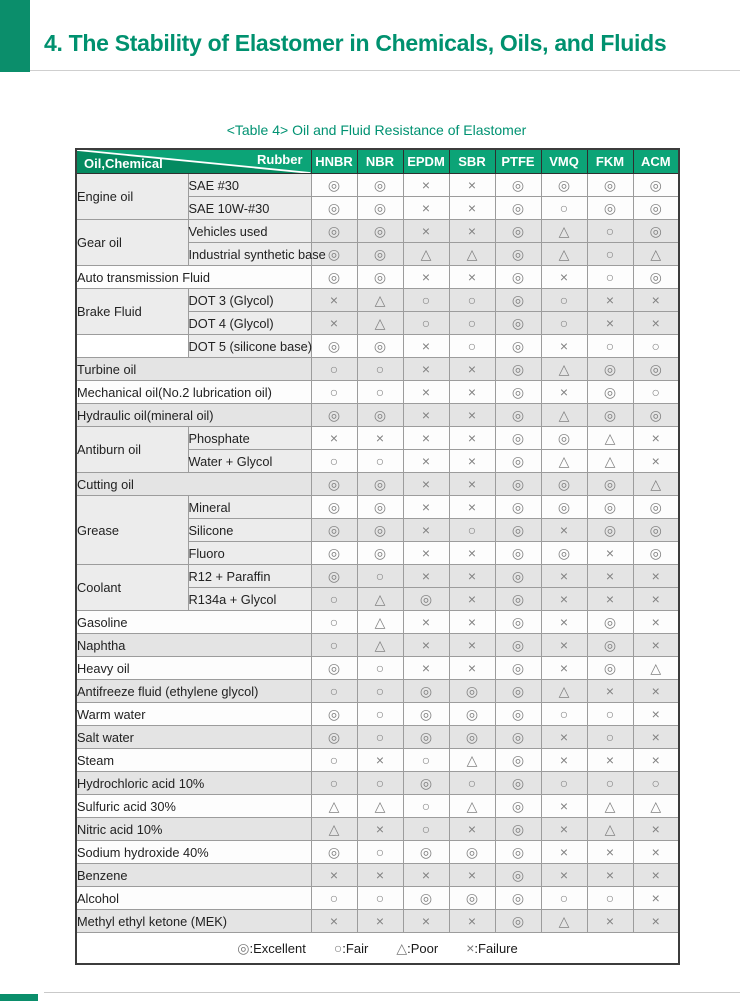 The width and height of the screenshot is (750, 1001). What do you see at coordinates (15, 36) in the screenshot?
I see `top-left-accent-block` at bounding box center [15, 36].